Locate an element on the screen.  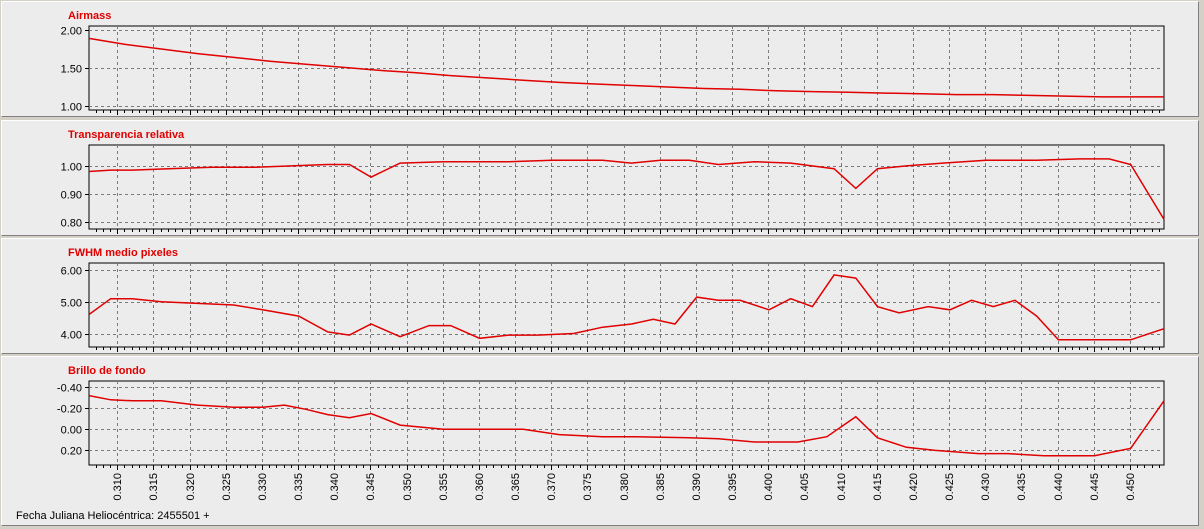
airmass-chart-title: Airmass is located at coordinates (90, 16).